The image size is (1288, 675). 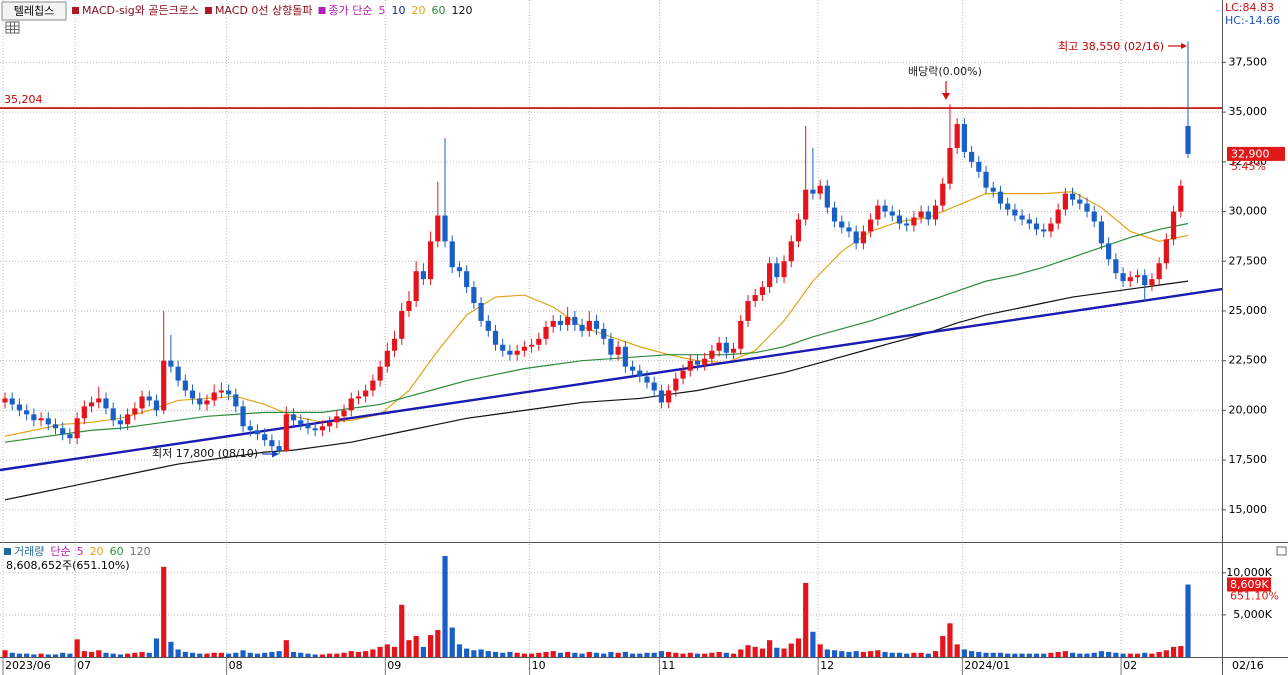 I want to click on volume-legend-ma: 5, so click(x=80, y=551).